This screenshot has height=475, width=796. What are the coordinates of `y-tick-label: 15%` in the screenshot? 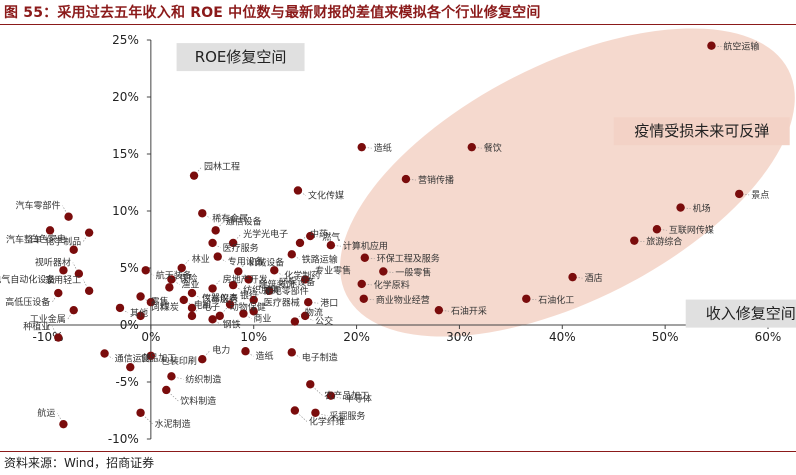 It's located at (125, 154).